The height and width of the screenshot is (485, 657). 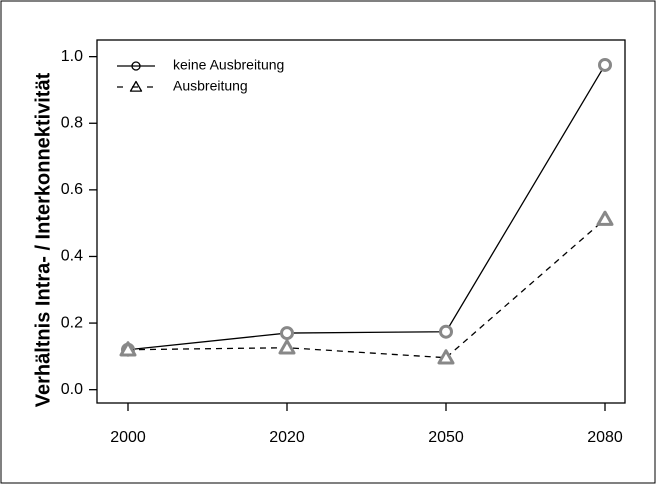 I want to click on x-tick-label: 2000, so click(x=128, y=437).